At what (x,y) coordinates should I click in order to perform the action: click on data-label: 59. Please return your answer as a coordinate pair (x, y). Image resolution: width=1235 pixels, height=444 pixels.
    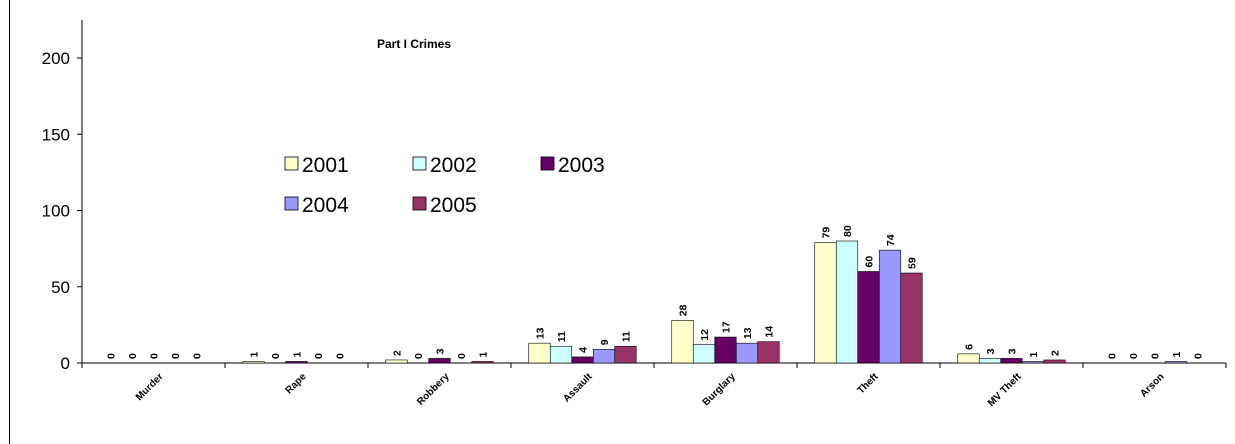
    Looking at the image, I should click on (913, 263).